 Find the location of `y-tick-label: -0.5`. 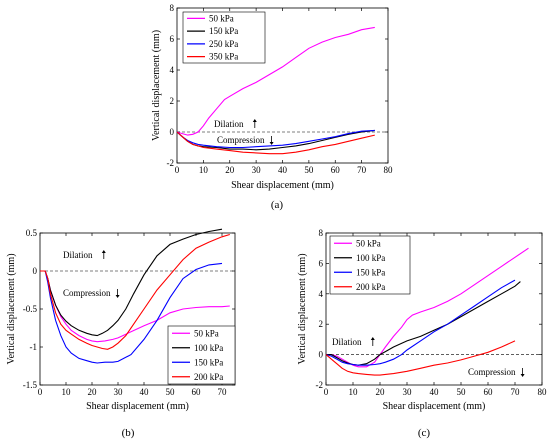

y-tick-label: -0.5 is located at coordinates (30, 309).